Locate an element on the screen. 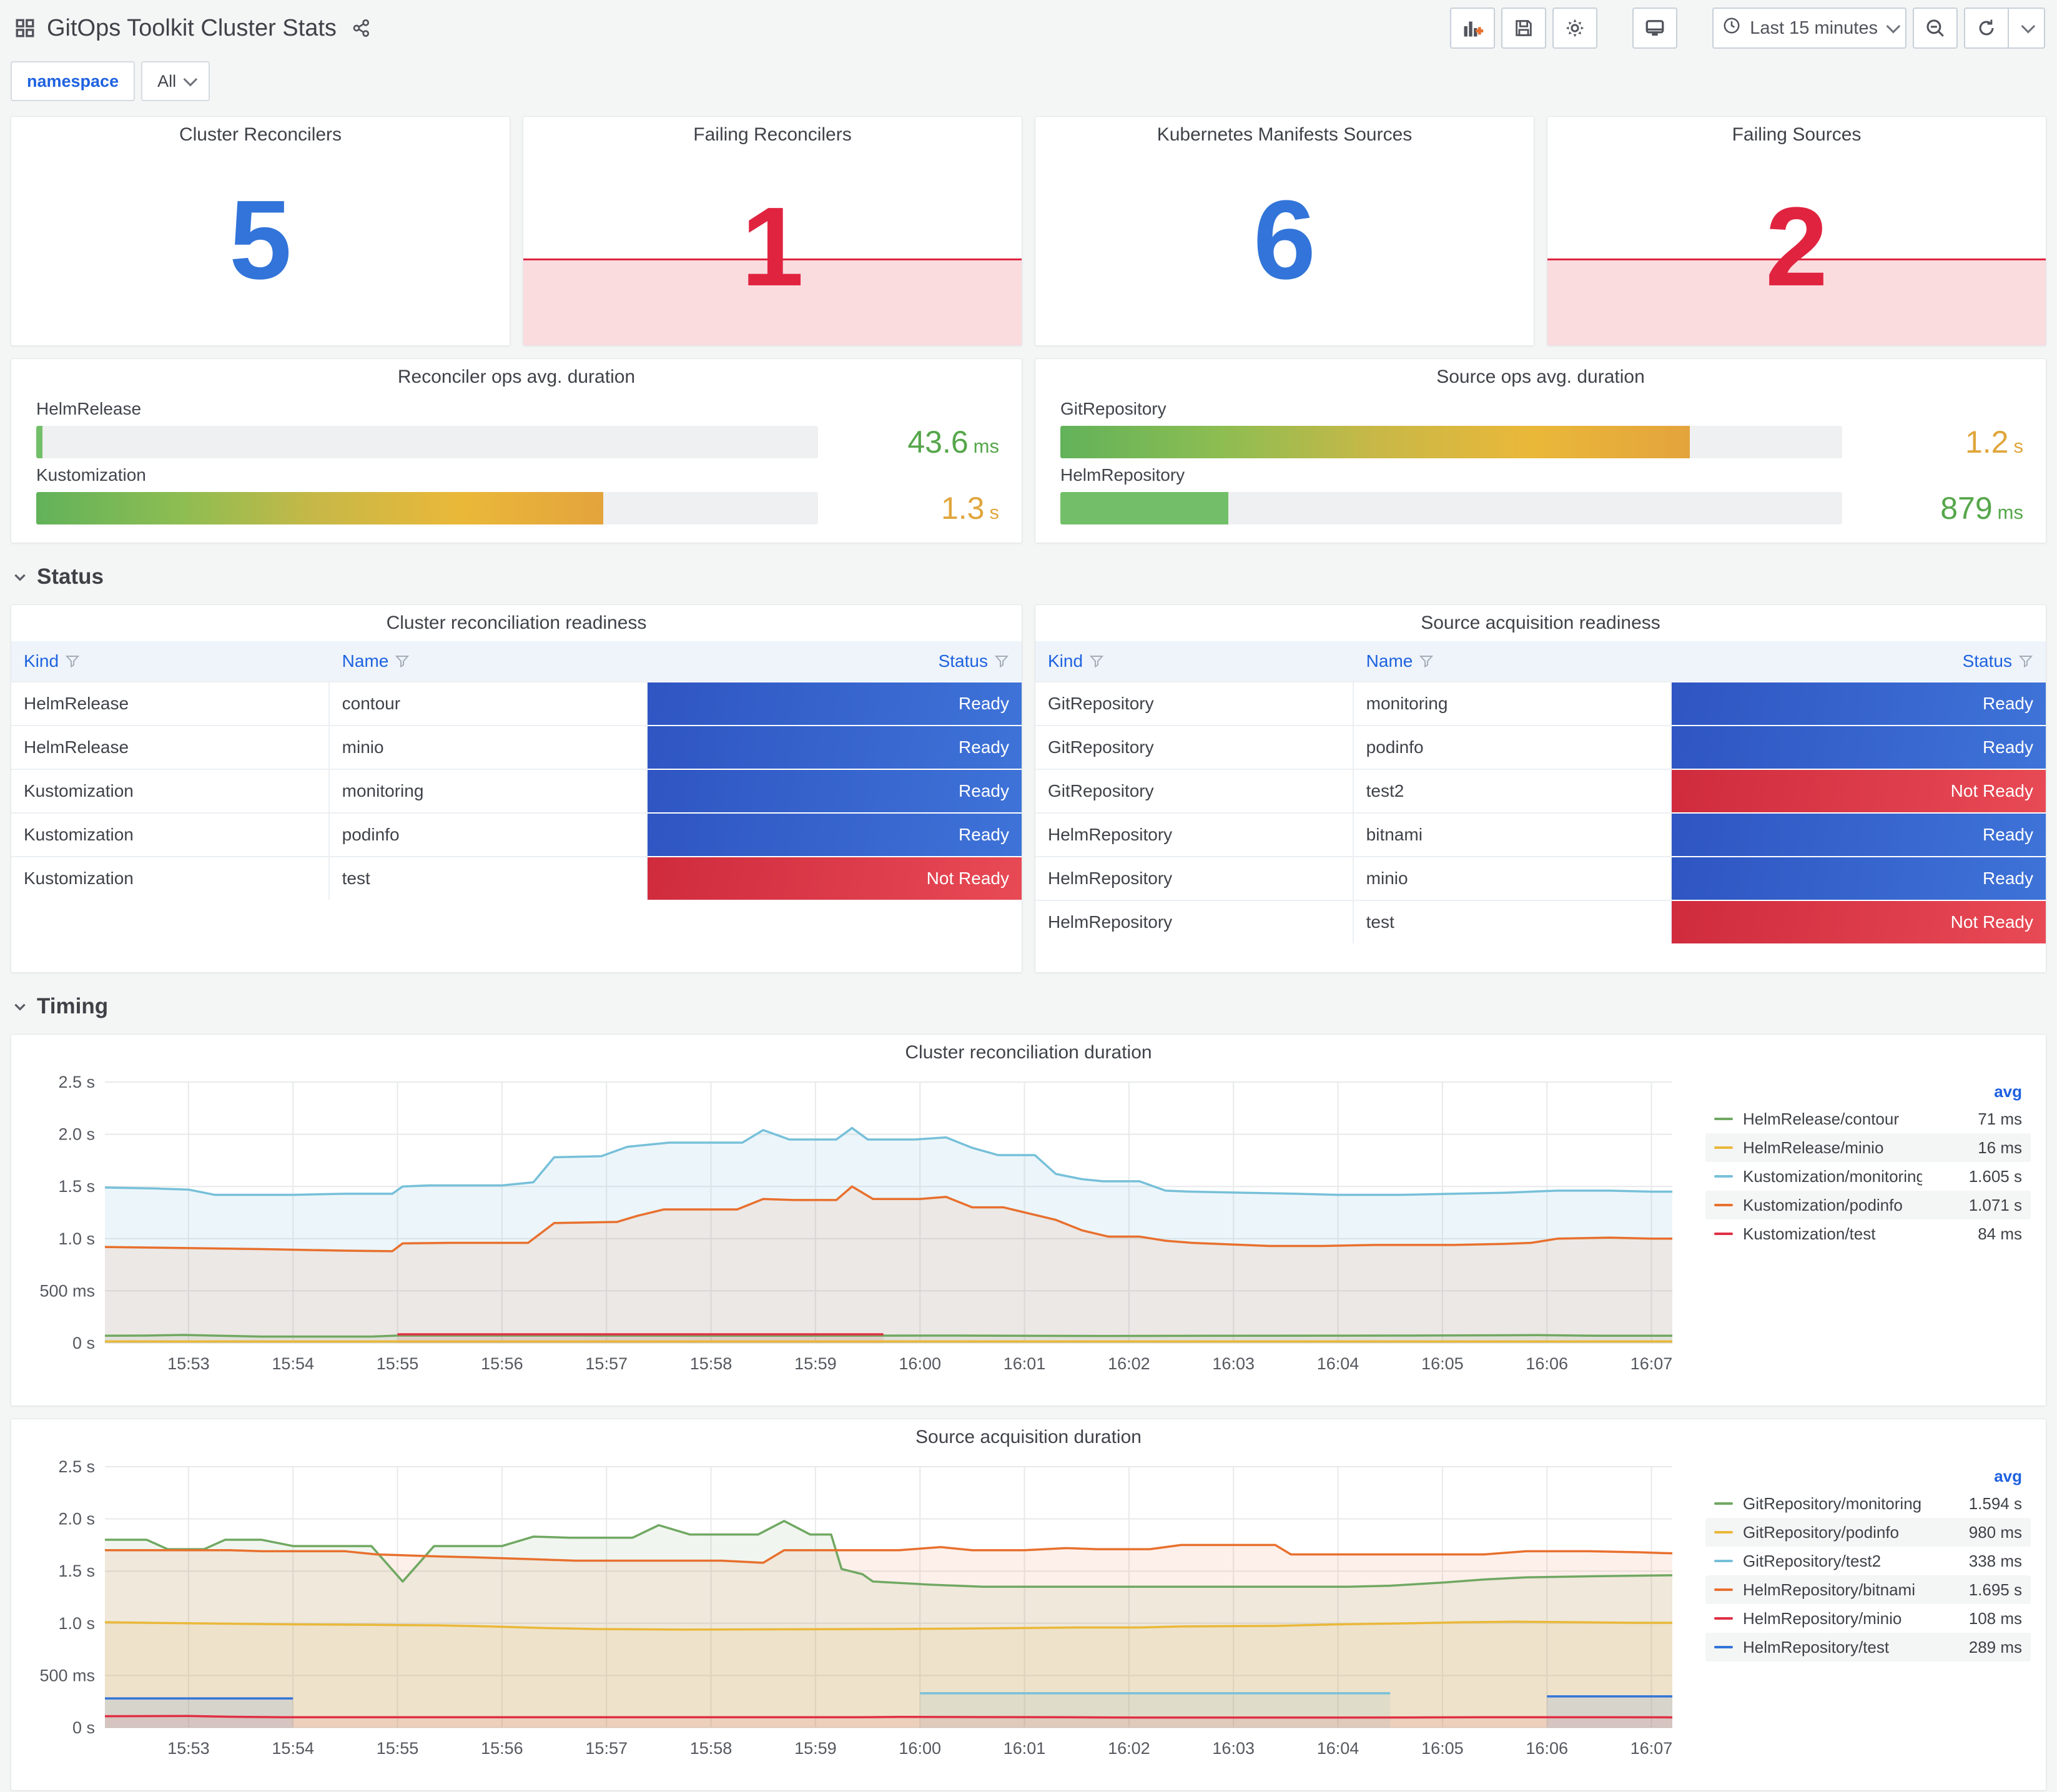 The width and height of the screenshot is (2057, 1792). zoom-out-button is located at coordinates (1936, 28).